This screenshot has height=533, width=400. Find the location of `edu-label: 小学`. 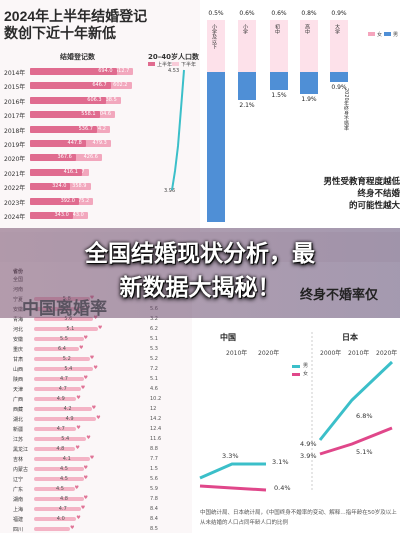

edu-label: 小学 is located at coordinates (245, 29).